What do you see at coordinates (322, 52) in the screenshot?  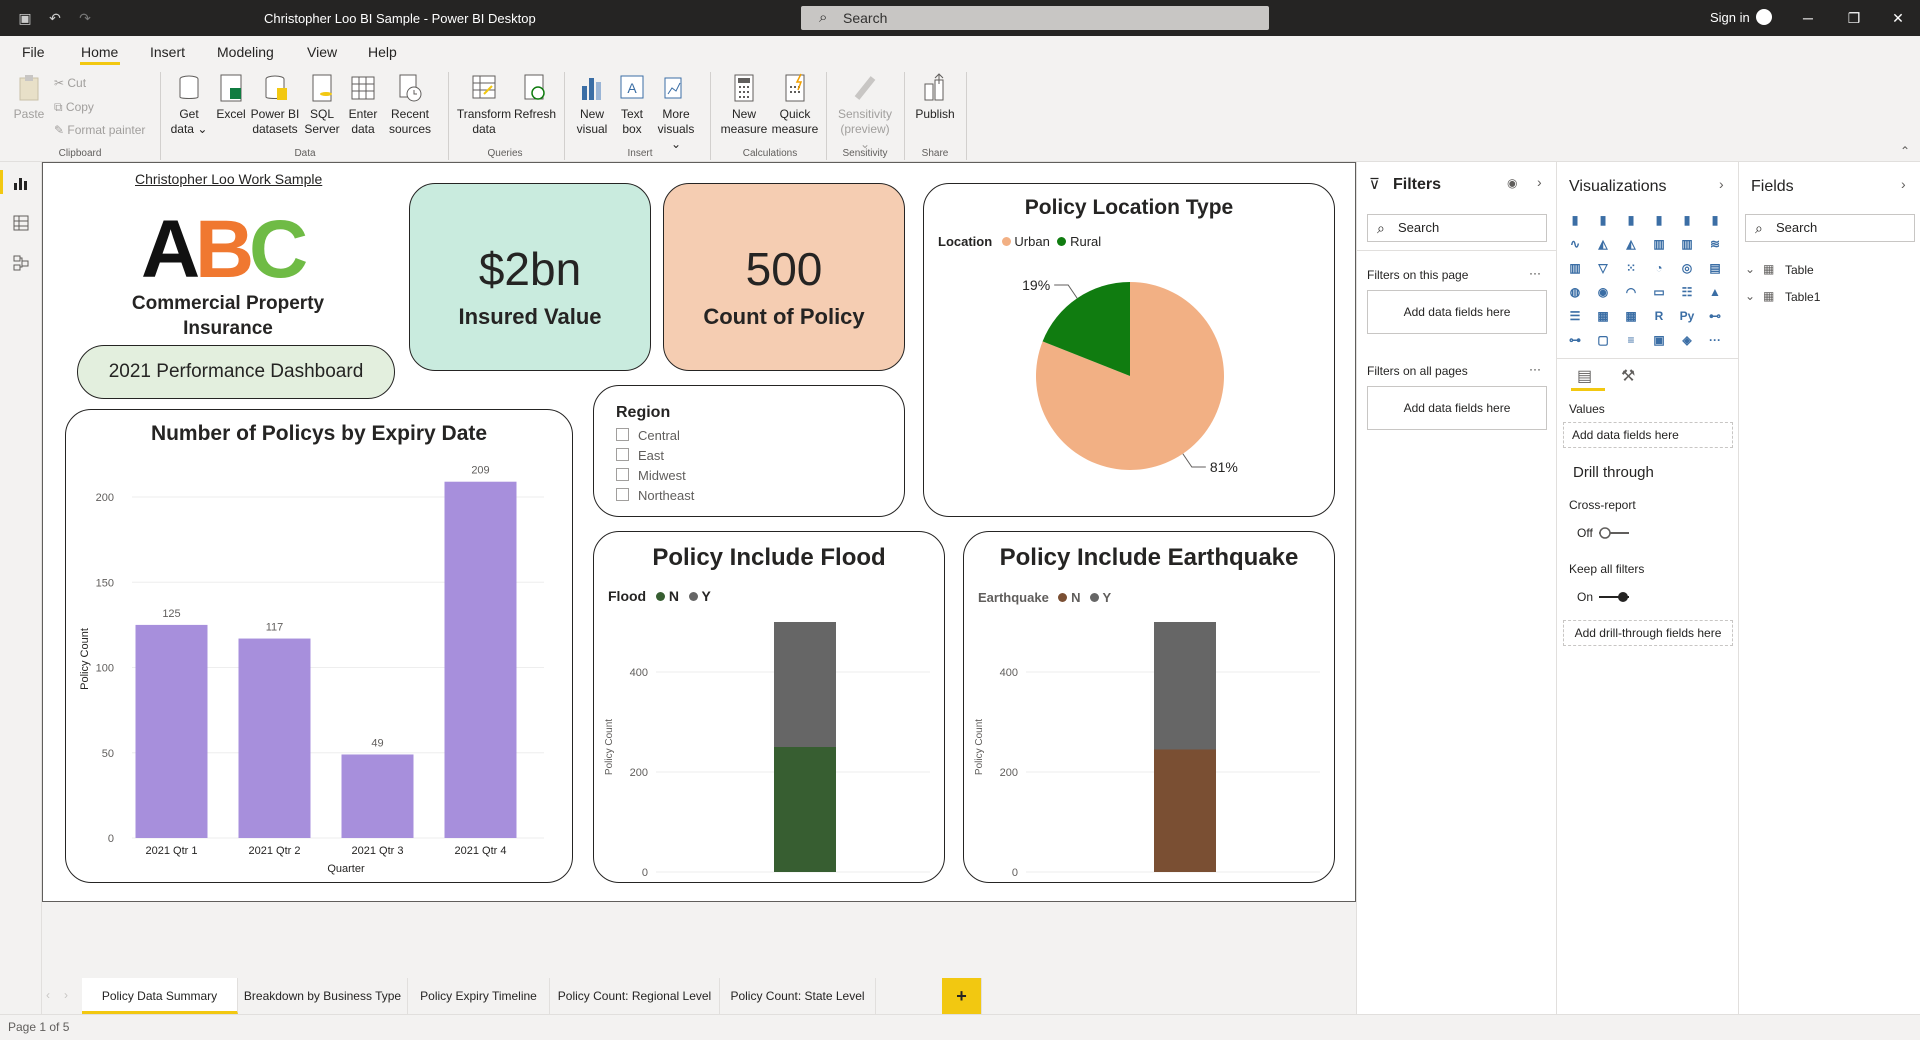 I see `menu-view: View` at bounding box center [322, 52].